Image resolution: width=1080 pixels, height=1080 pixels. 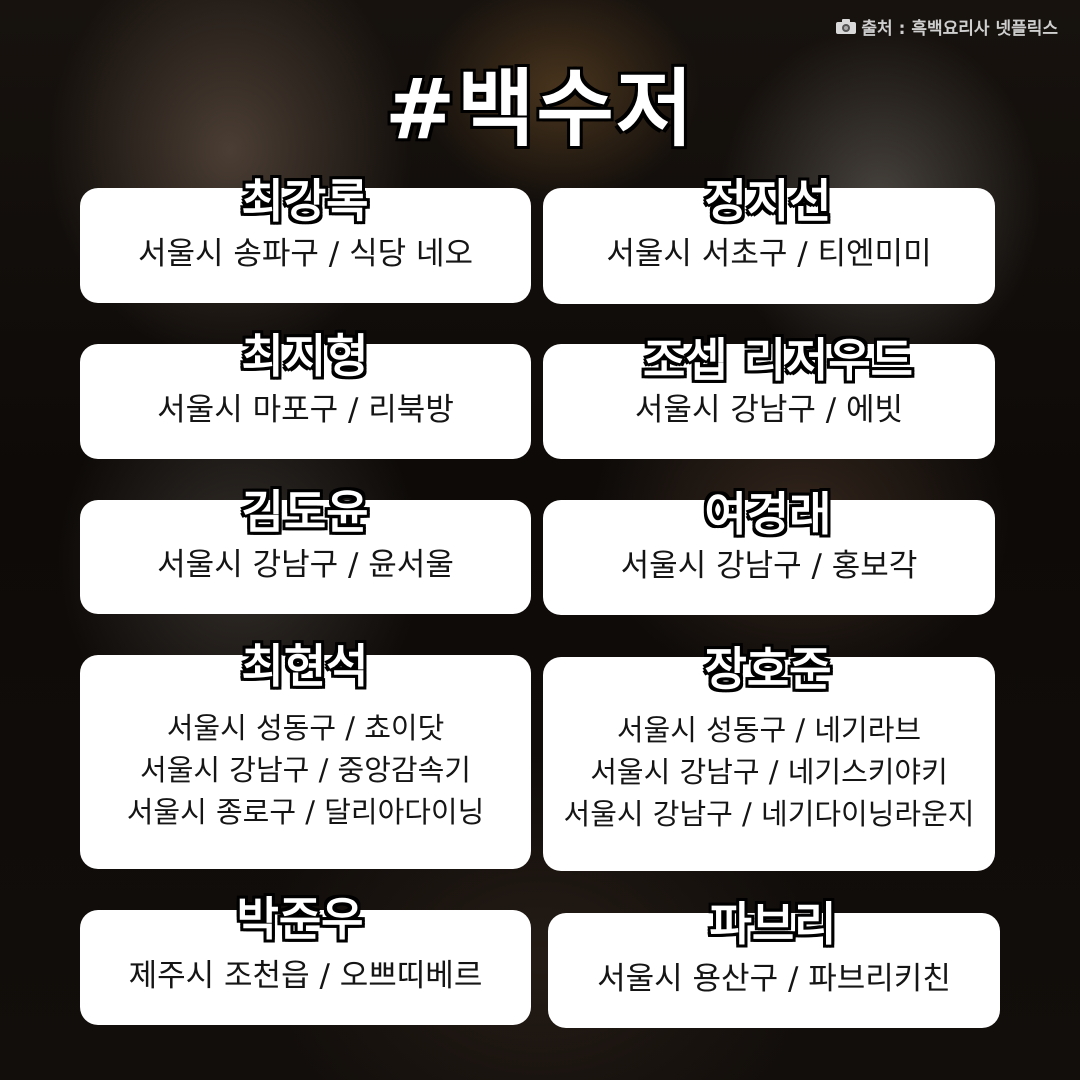 I want to click on restaurant-info: 서울시 성동구 / 쵸이닷, so click(x=305, y=728).